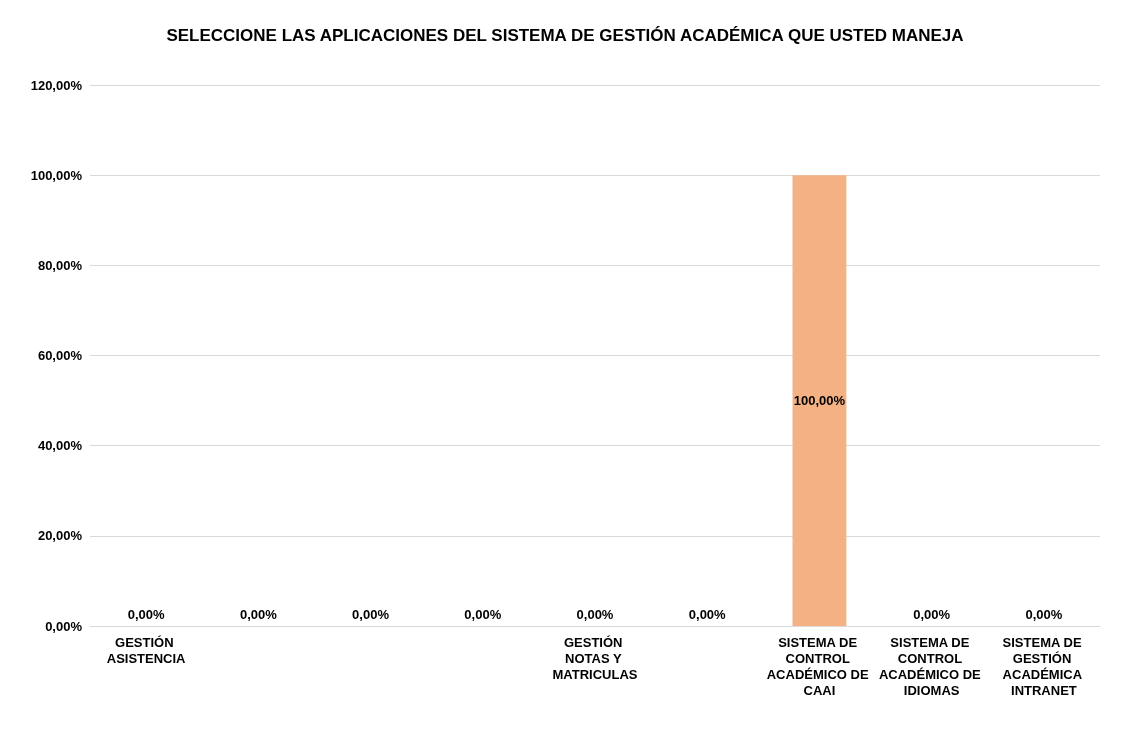  What do you see at coordinates (56, 85) in the screenshot?
I see `y-tick-label: 120,00%` at bounding box center [56, 85].